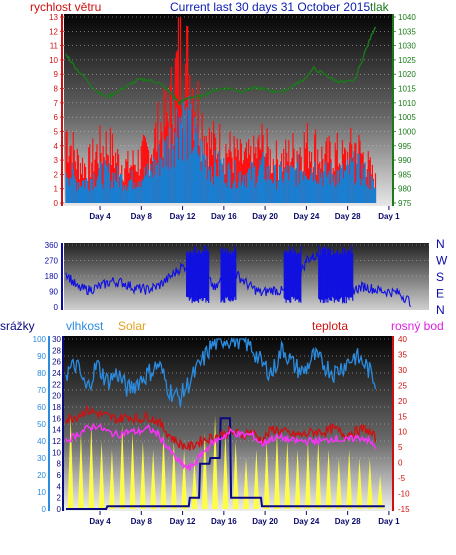 This screenshot has height=555, width=456. Describe the element at coordinates (402, 432) in the screenshot. I see `temperature-tick-label: 10` at that location.